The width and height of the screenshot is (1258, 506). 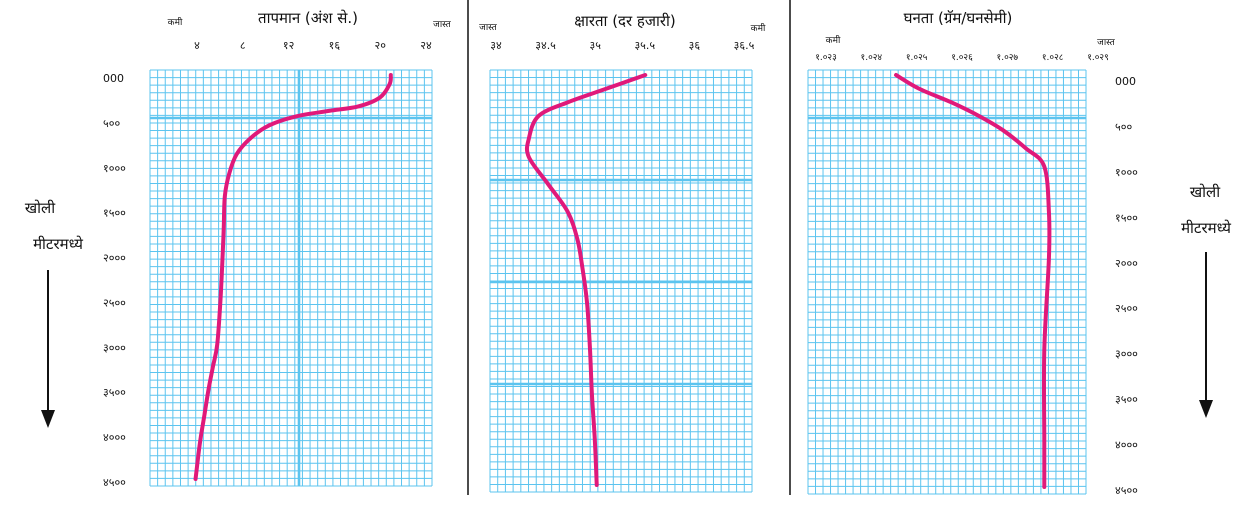 What do you see at coordinates (1206, 409) in the screenshot?
I see `depth-arrow-right-icon` at bounding box center [1206, 409].